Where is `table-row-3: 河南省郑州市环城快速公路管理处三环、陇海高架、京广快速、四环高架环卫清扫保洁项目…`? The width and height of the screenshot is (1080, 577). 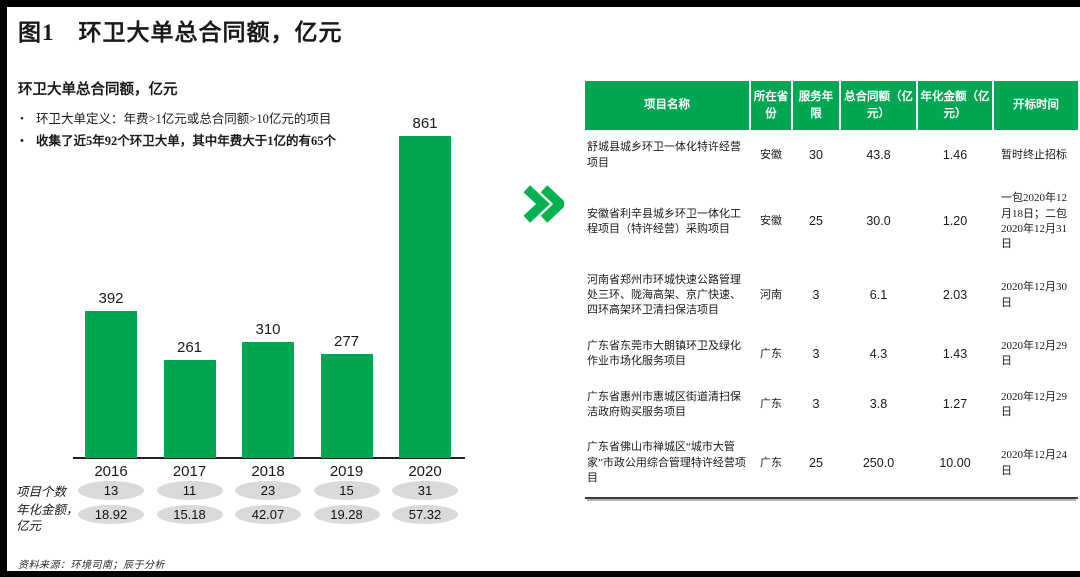 table-row-3: 河南省郑州市环城快速公路管理处三环、陇海高架、京广快速、四环高架环卫清扫保洁项目… is located at coordinates (831, 296).